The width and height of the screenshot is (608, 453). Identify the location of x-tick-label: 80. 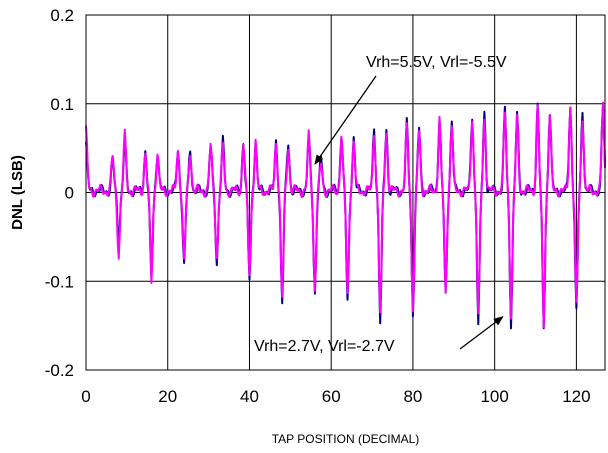
(412, 396).